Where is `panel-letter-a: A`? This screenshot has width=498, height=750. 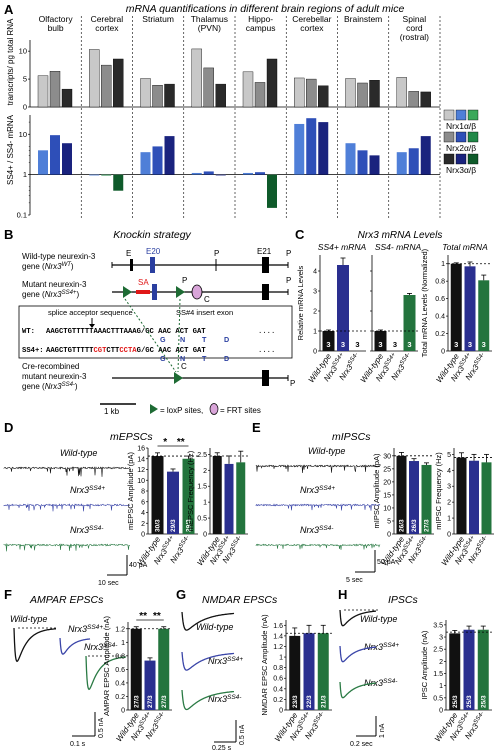
panel-letter-a: A is located at coordinates (9, 9).